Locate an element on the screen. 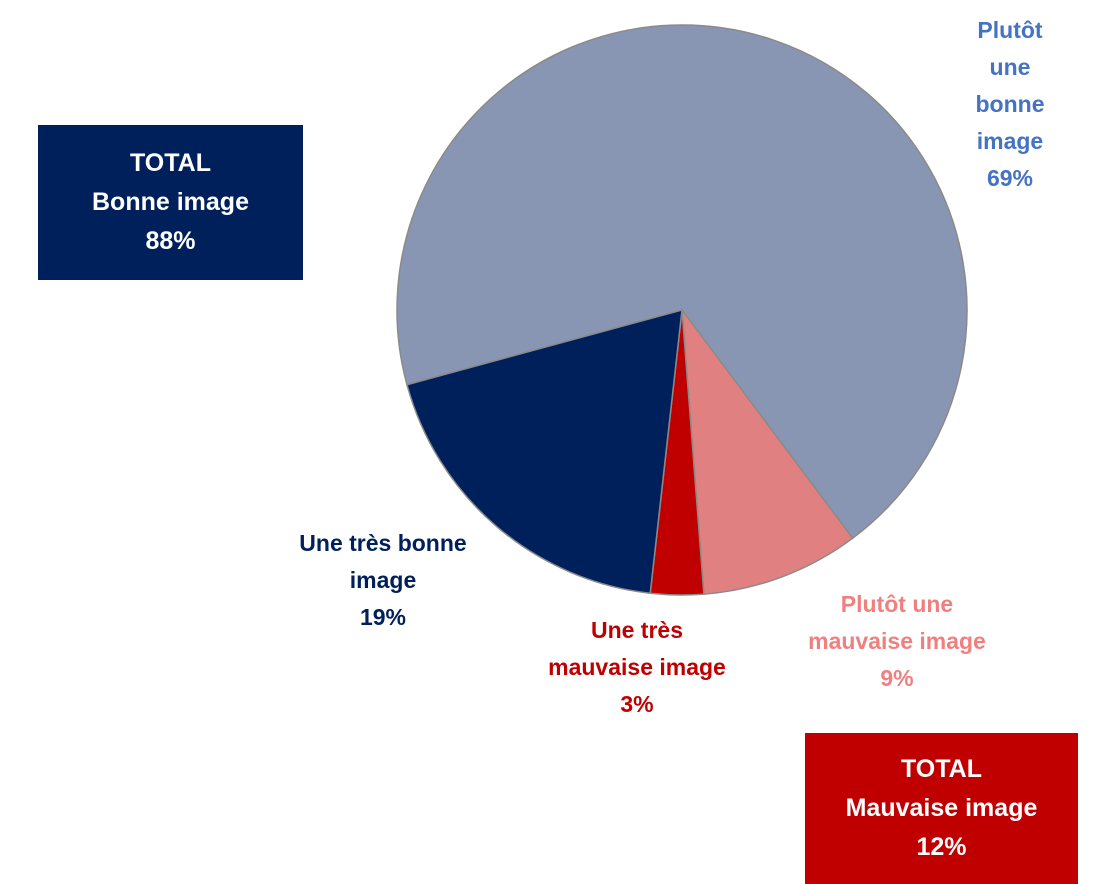 This screenshot has width=1107, height=884. total-value-label: 12% is located at coordinates (941, 847).